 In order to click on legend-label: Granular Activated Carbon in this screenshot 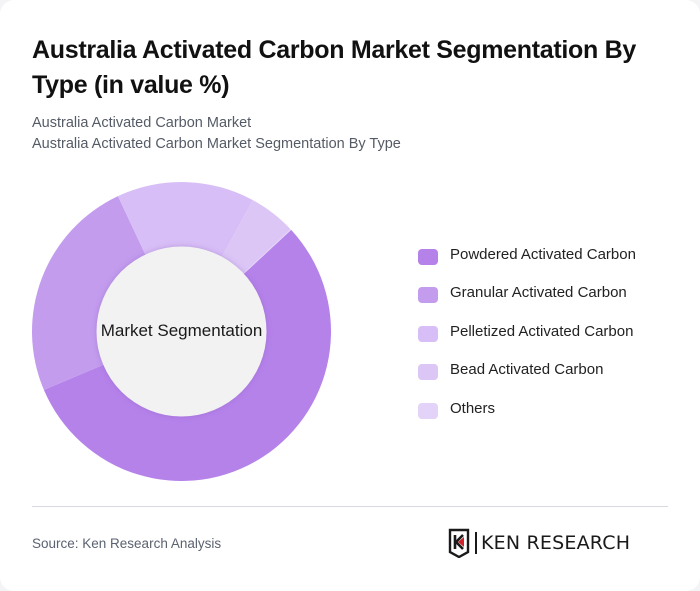, I will do `click(538, 292)`.